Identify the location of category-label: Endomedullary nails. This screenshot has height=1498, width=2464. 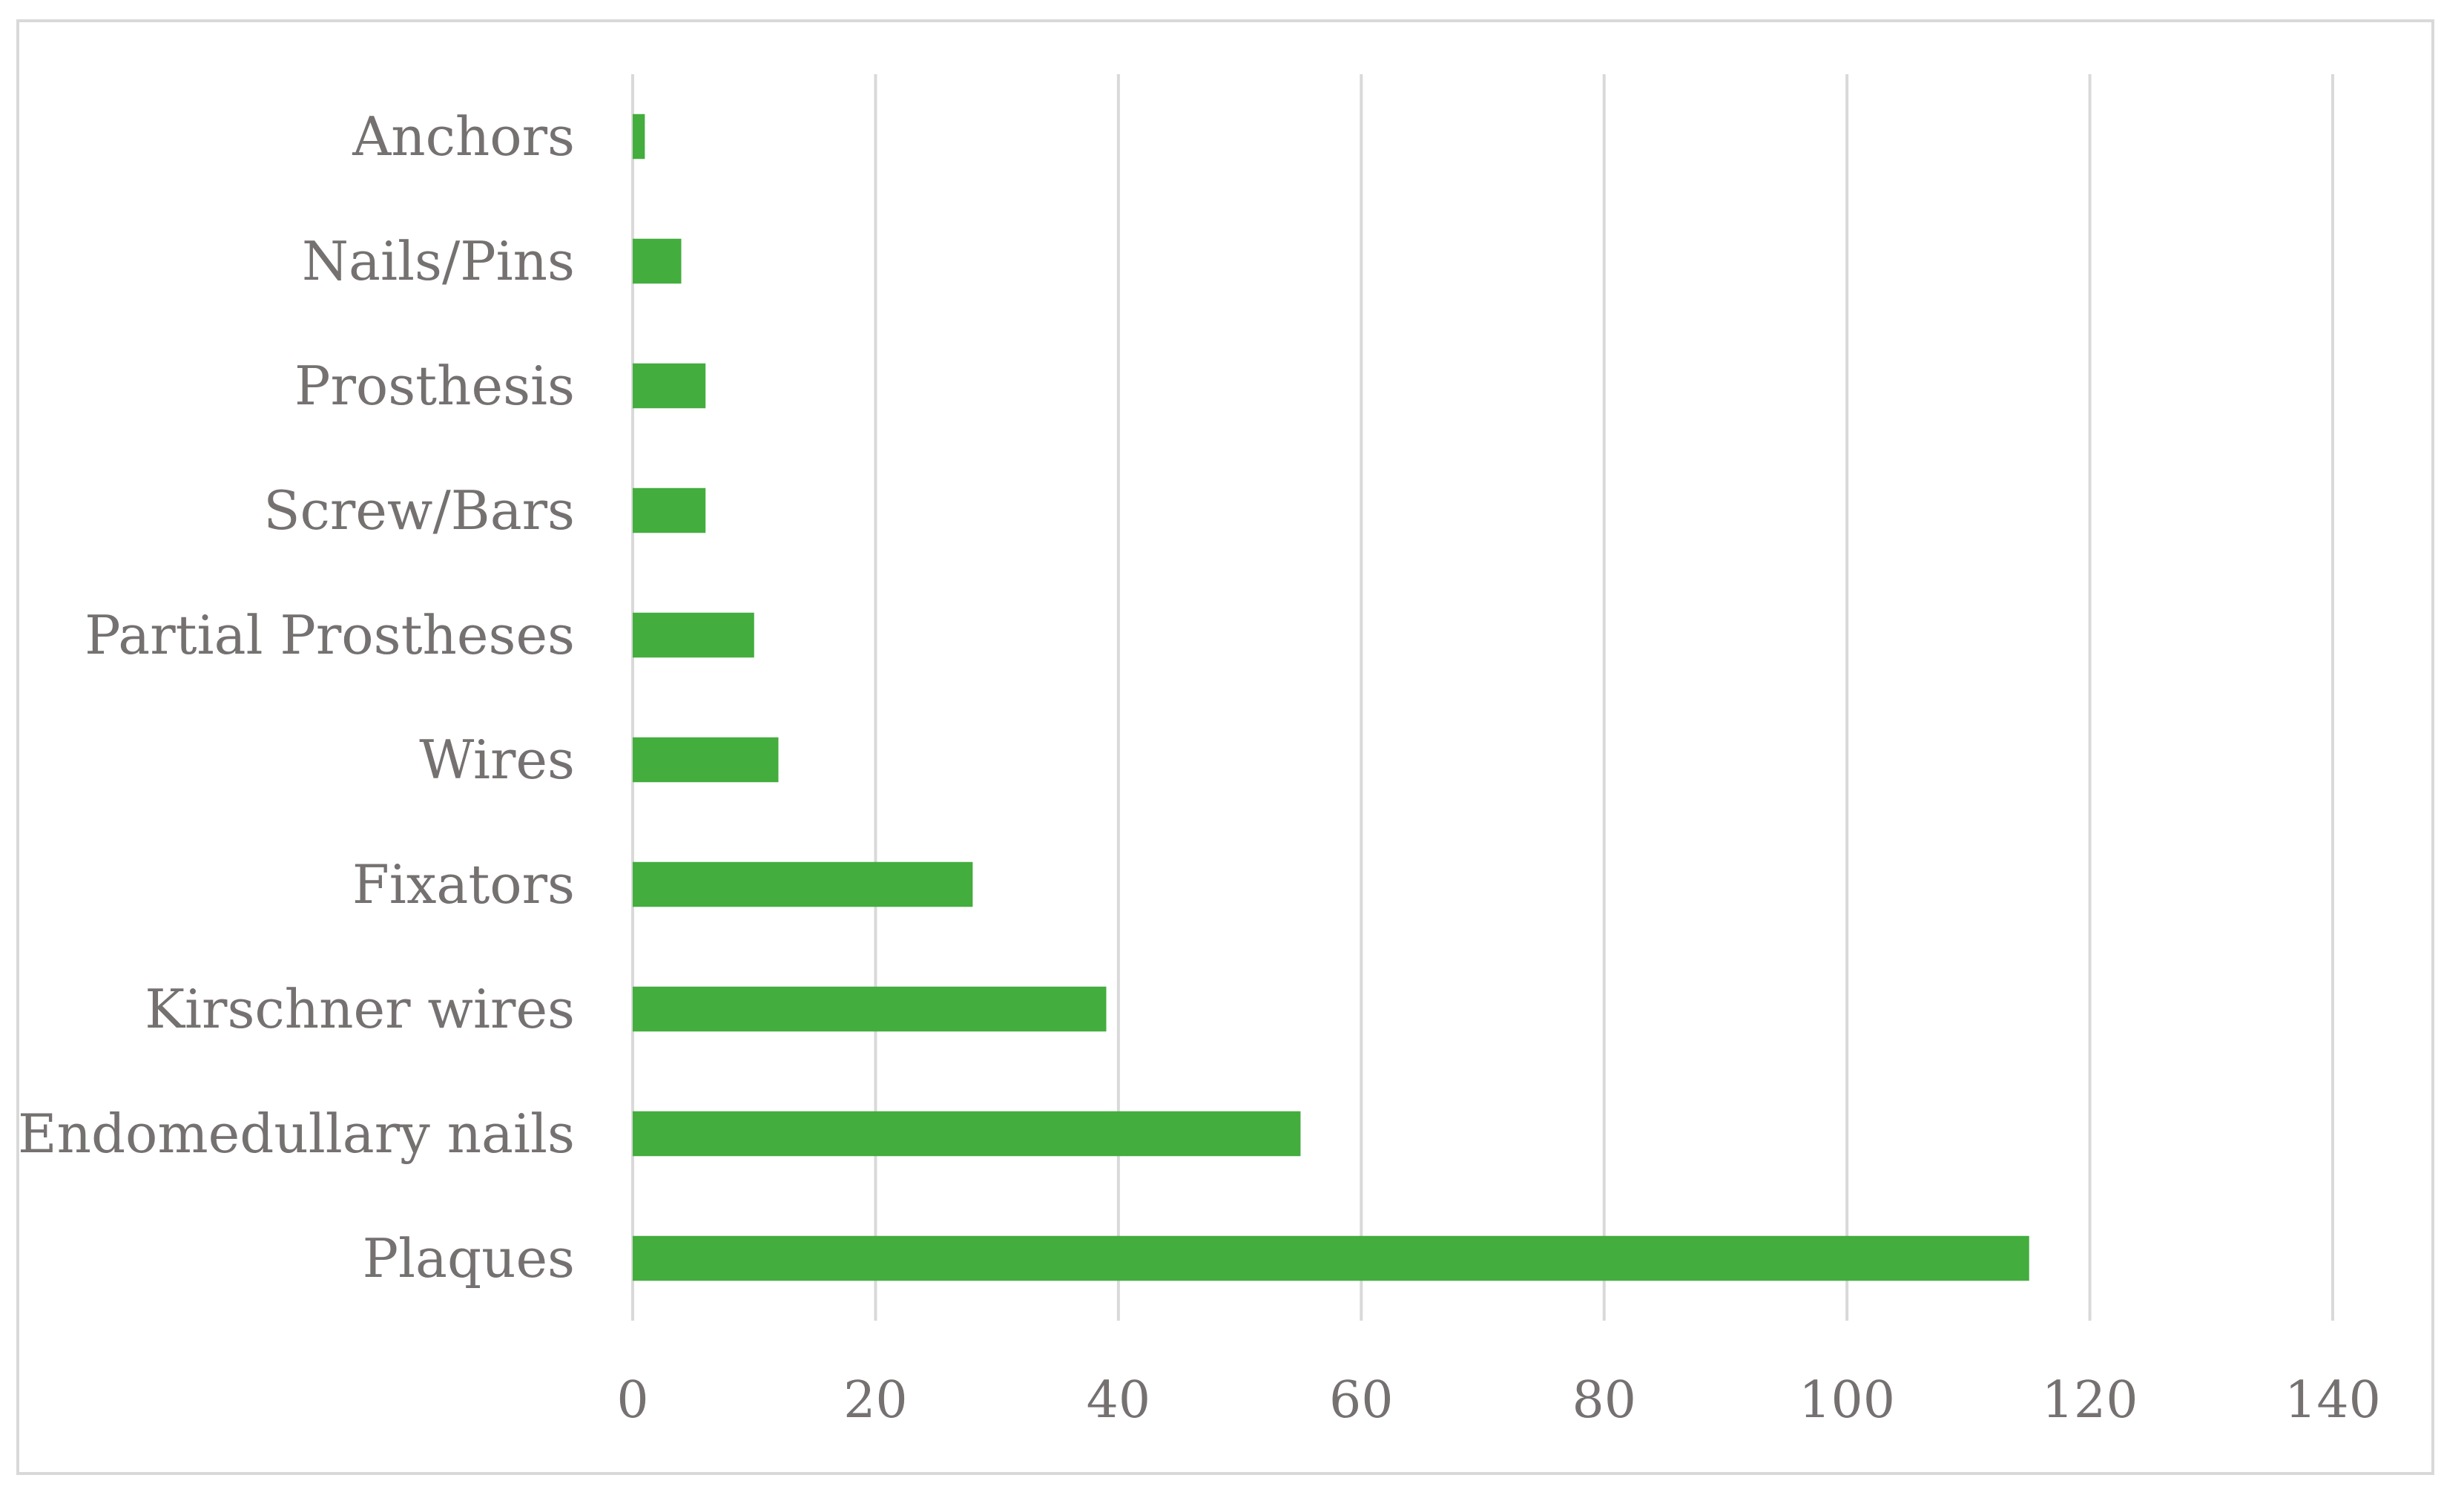
(296, 1134).